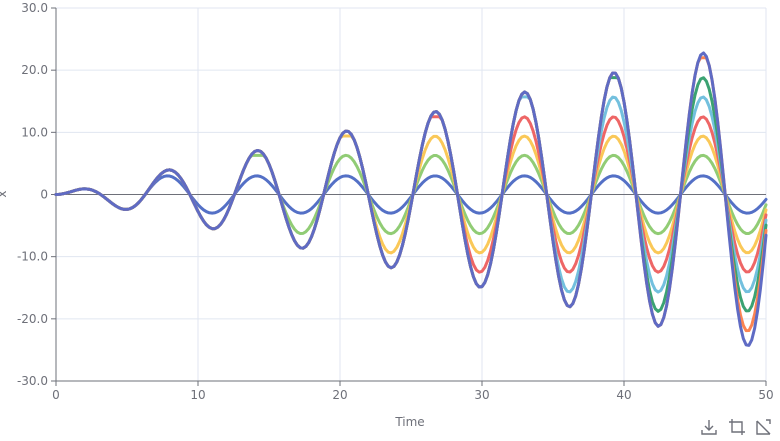  I want to click on y-tick-label: 30.0, so click(34, 8).